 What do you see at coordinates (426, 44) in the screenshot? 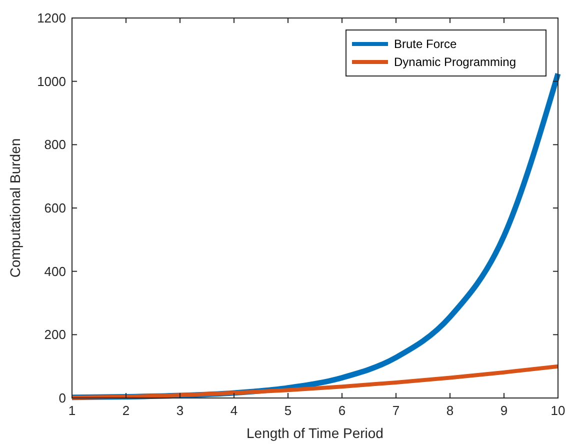
I see `legend-label: Brute Force` at bounding box center [426, 44].